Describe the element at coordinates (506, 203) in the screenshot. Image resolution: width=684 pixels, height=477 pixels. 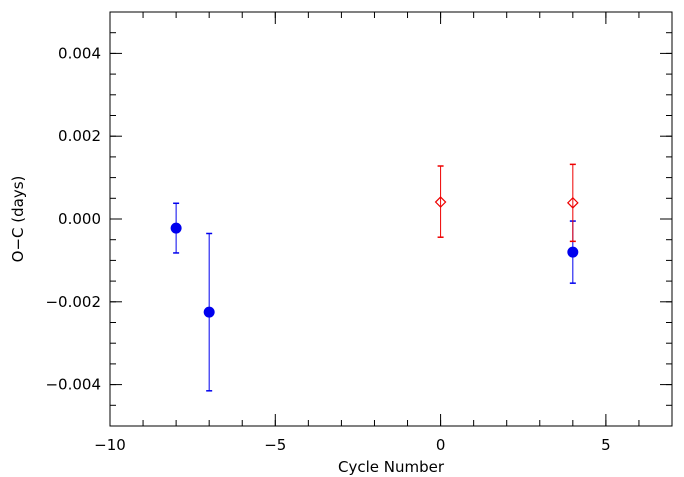
I see `data-series` at that location.